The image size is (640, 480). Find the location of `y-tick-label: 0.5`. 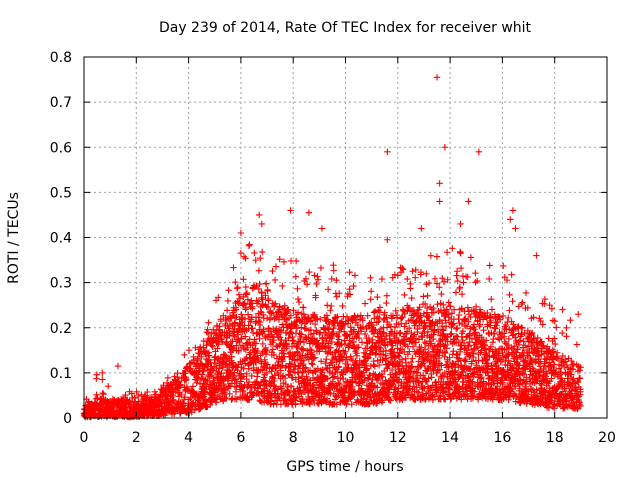

y-tick-label: 0.5 is located at coordinates (61, 193).